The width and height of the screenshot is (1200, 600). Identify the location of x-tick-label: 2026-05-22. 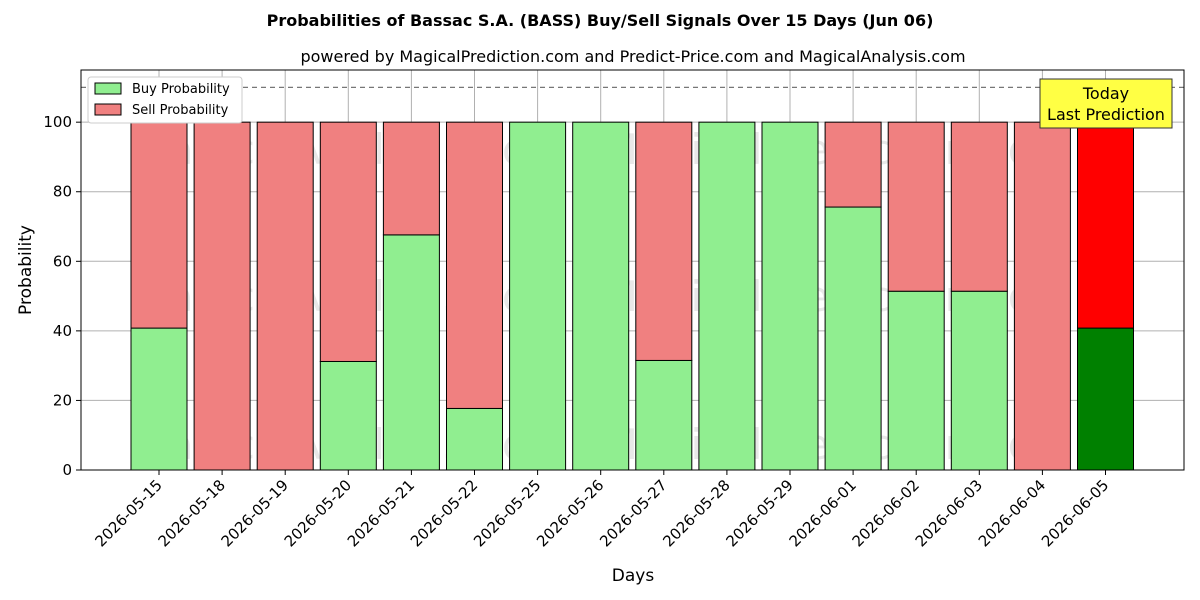
(444, 513).